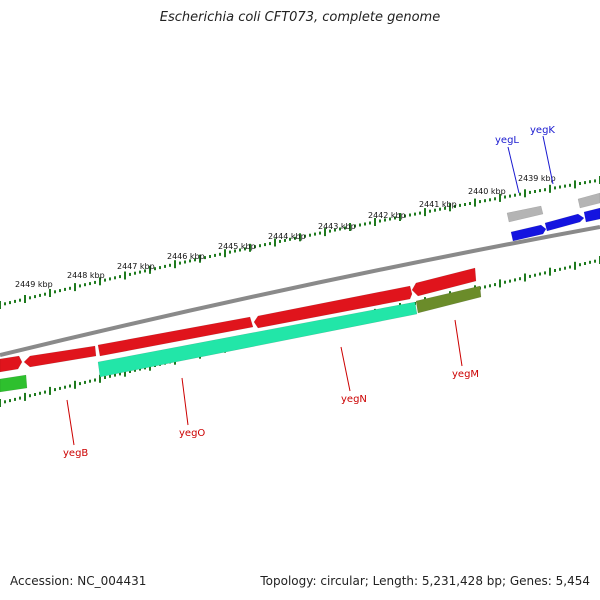 This screenshot has width=600, height=600. Describe the element at coordinates (537, 178) in the screenshot. I see `ruler-label: 2439 kbp` at that location.